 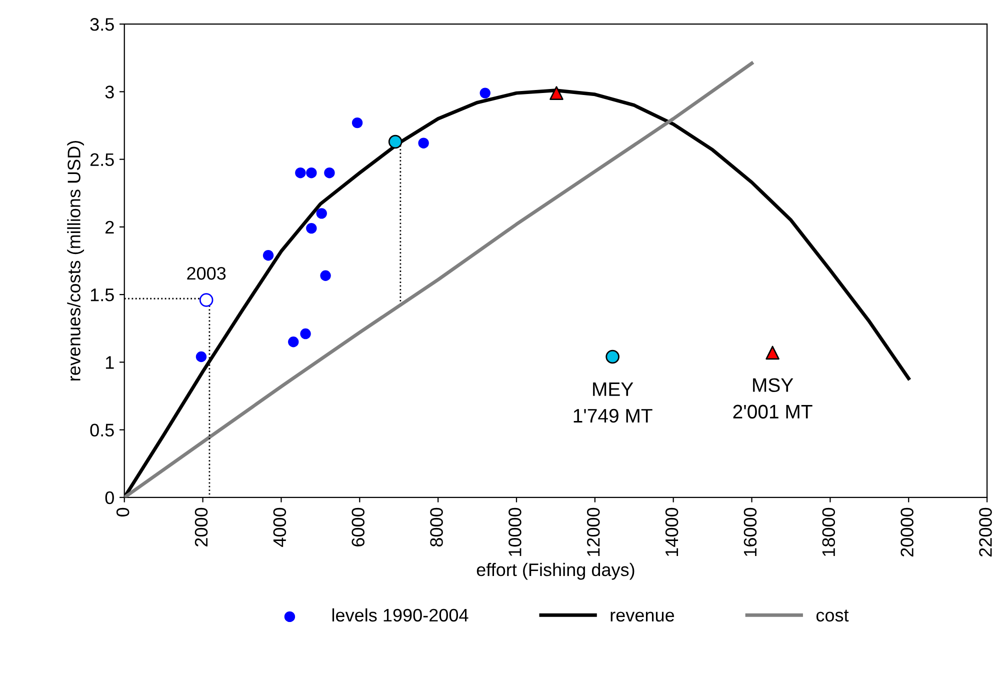 What do you see at coordinates (201, 527) in the screenshot?
I see `x-tick-label: 2000` at bounding box center [201, 527].